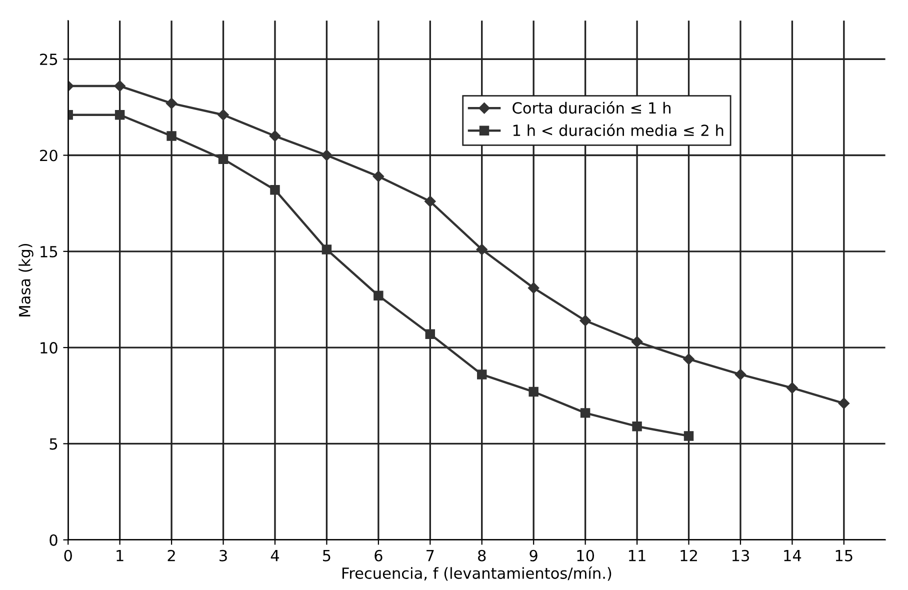  What do you see at coordinates (120, 556) in the screenshot?
I see `x-tick-label: 1` at bounding box center [120, 556].